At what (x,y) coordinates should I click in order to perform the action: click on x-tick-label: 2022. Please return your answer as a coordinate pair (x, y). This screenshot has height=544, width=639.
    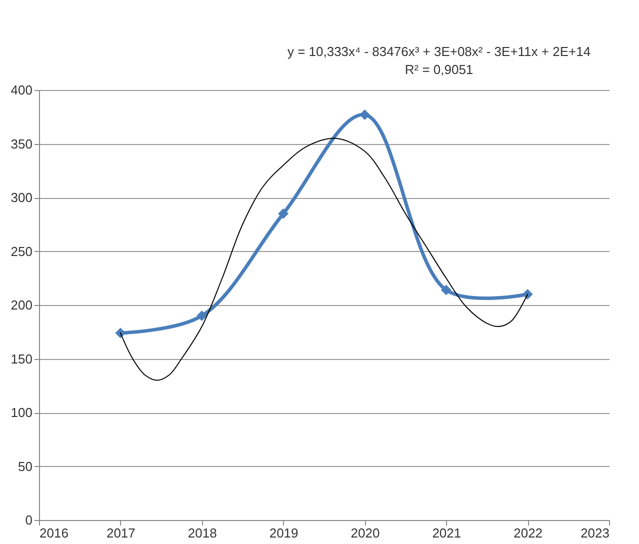
    Looking at the image, I should click on (528, 533).